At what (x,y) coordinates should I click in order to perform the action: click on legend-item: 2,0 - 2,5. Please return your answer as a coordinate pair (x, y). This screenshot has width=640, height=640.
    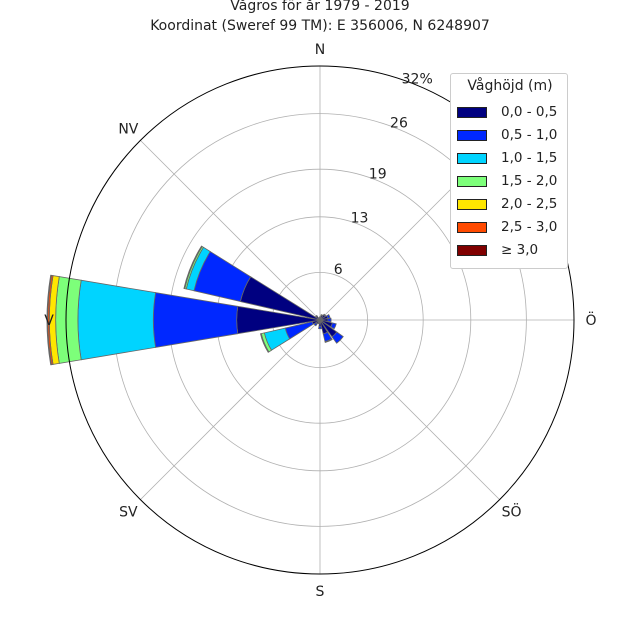
    Looking at the image, I should click on (507, 204).